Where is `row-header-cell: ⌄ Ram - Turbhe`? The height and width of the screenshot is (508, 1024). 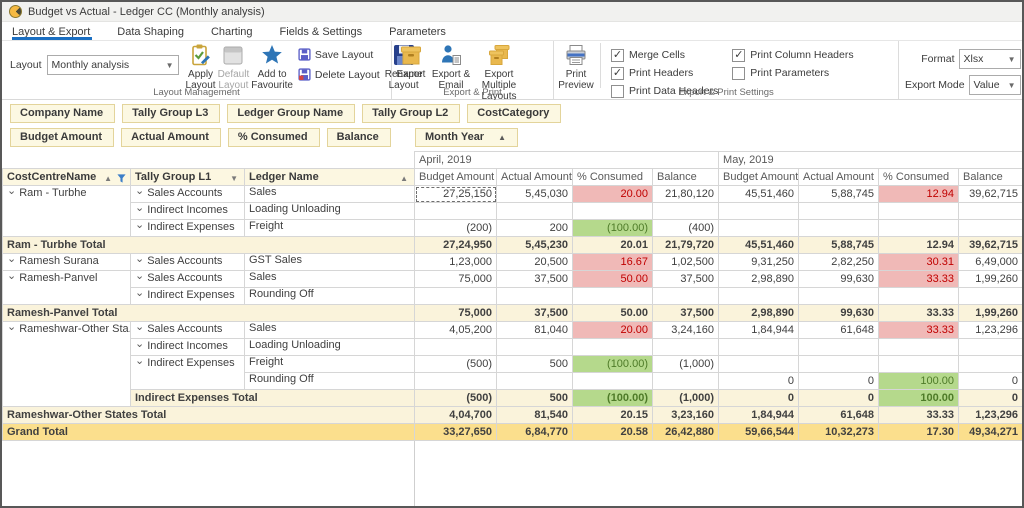
row-header-cell: ⌄ Ram - Turbhe is located at coordinates (66, 211).